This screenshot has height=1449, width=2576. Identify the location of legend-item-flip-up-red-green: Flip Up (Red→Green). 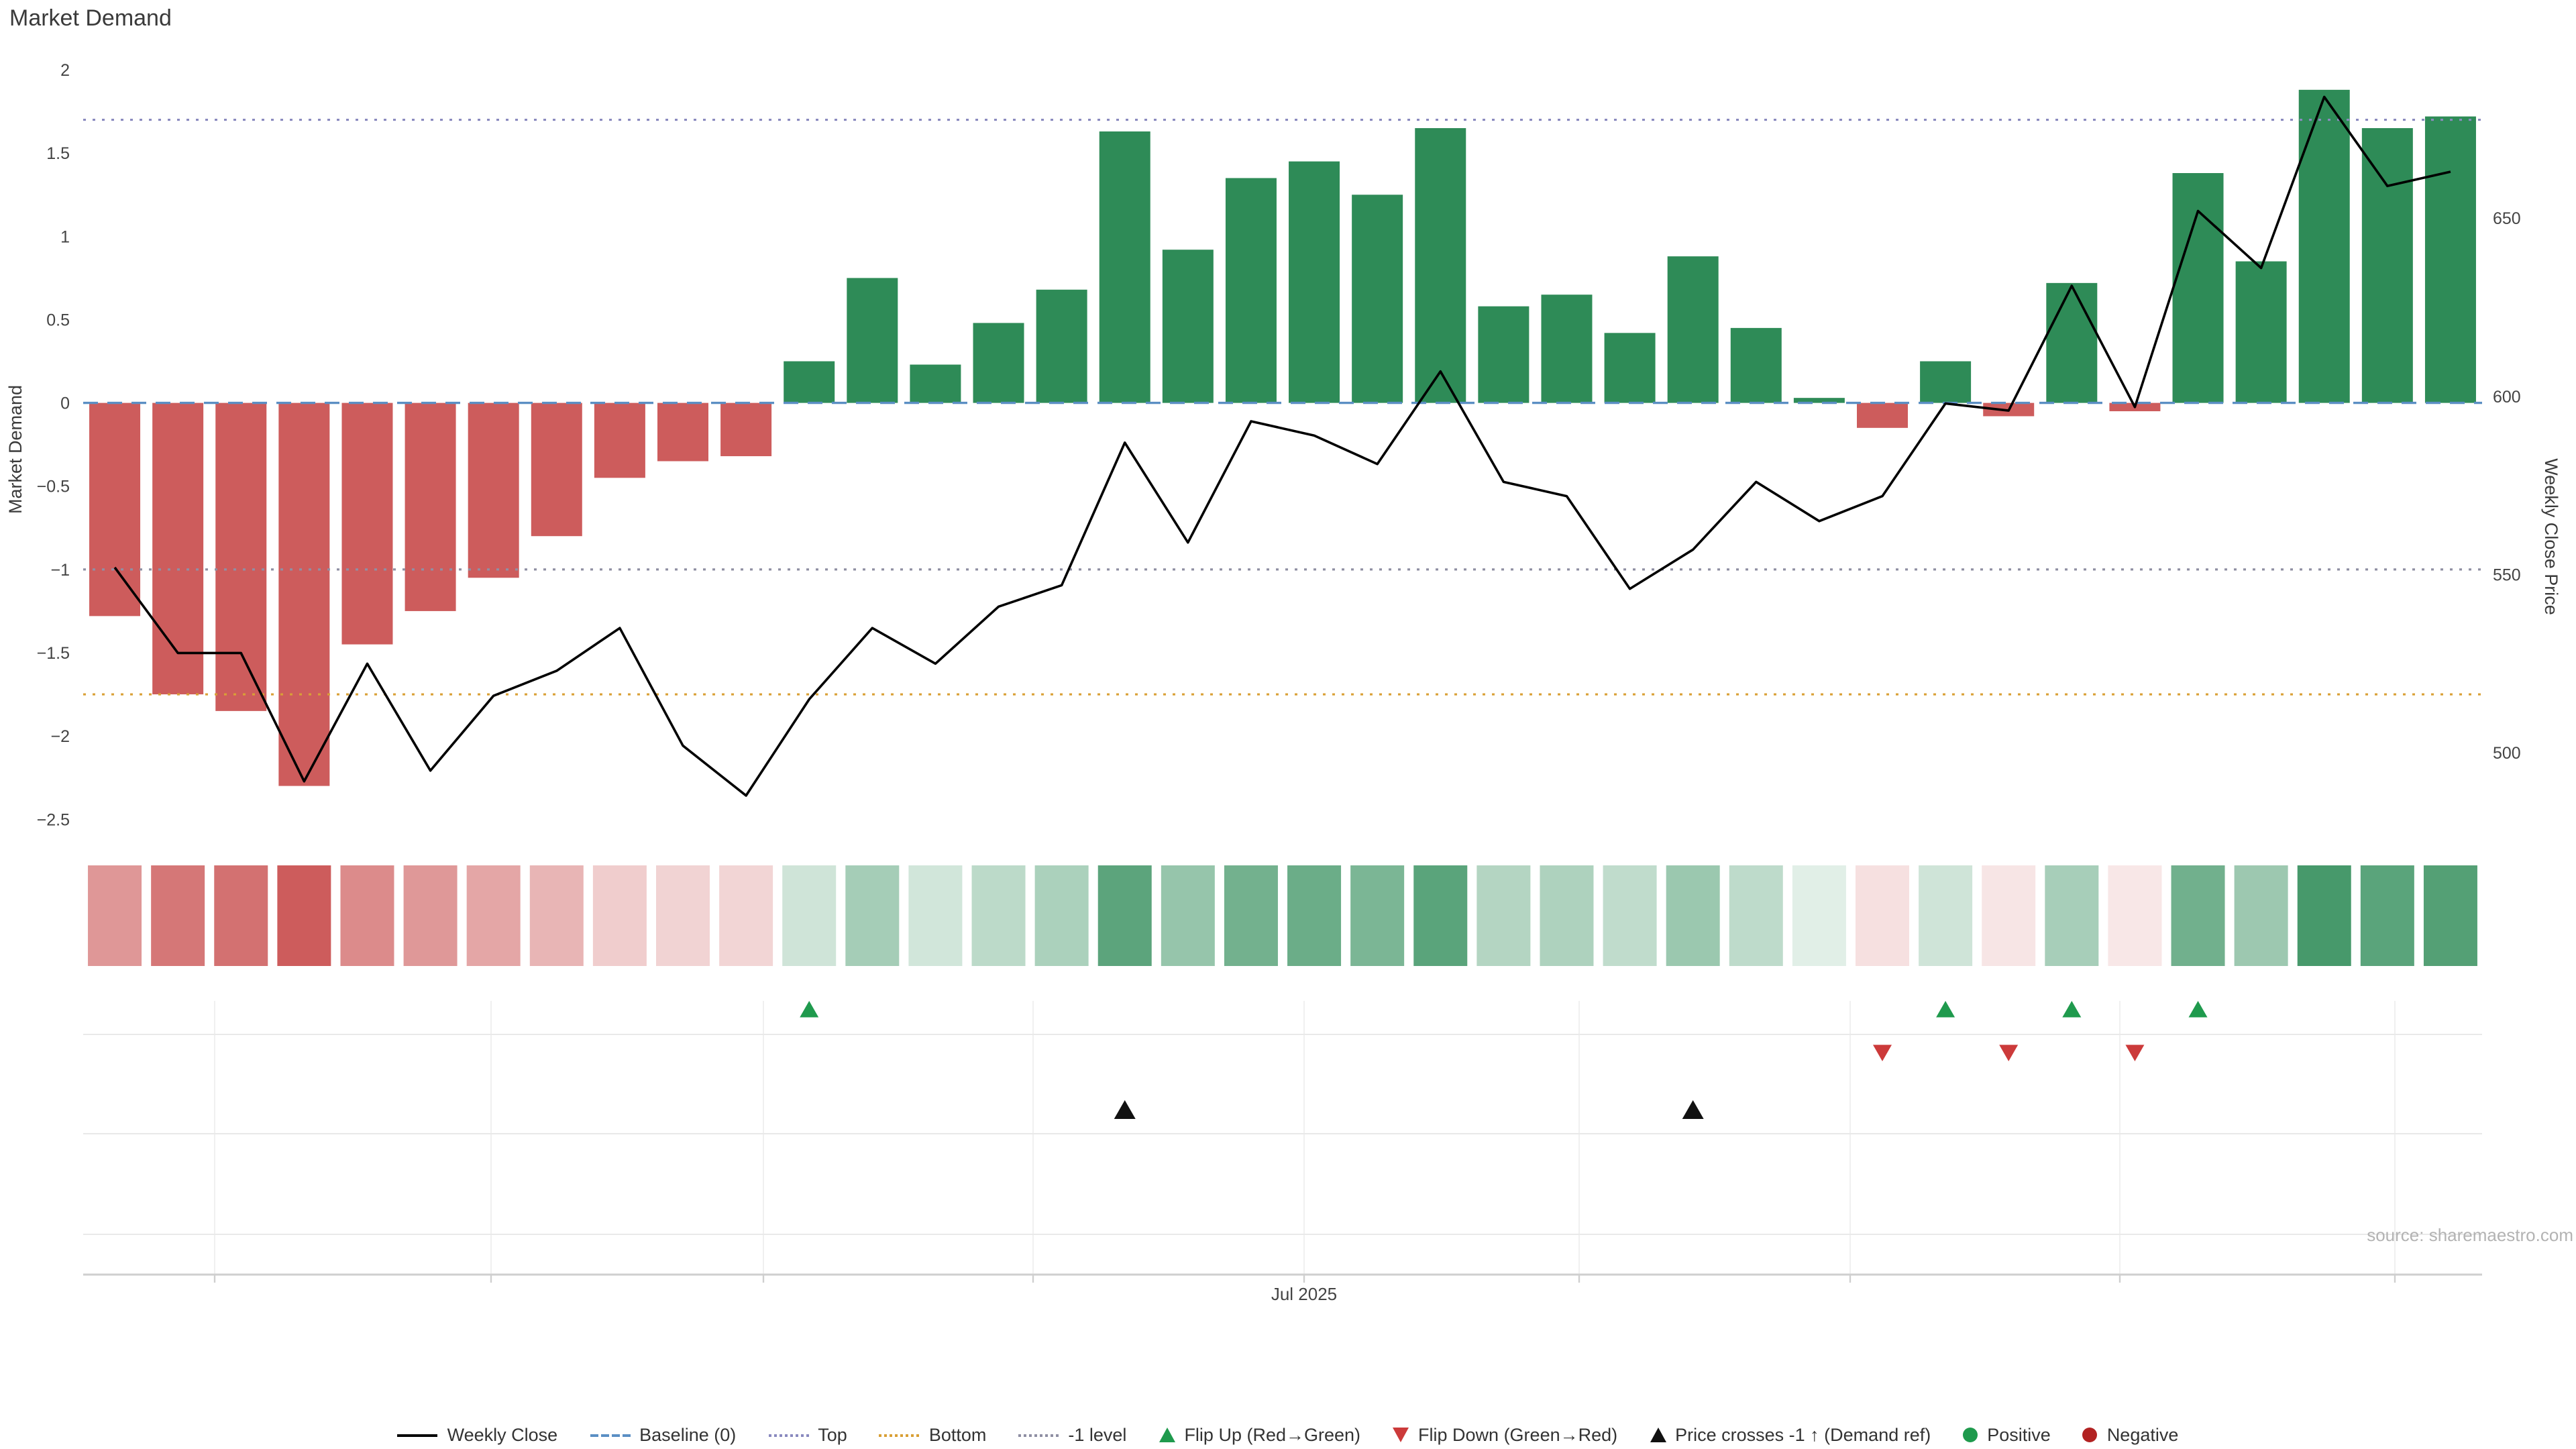
(1259, 1435).